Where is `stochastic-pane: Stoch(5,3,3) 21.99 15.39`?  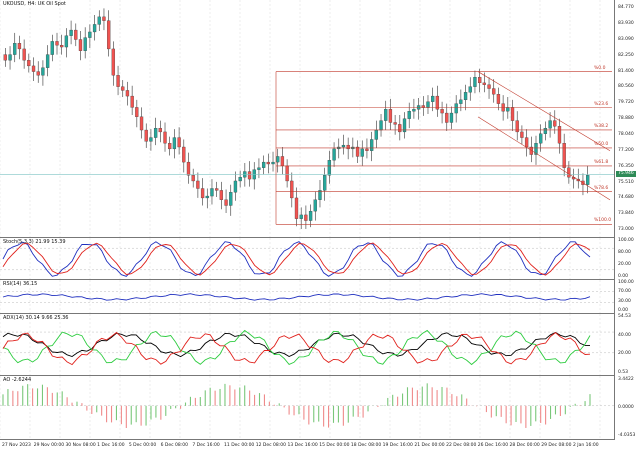 stochastic-pane: Stoch(5,3,3) 21.99 15.39 is located at coordinates (307, 259).